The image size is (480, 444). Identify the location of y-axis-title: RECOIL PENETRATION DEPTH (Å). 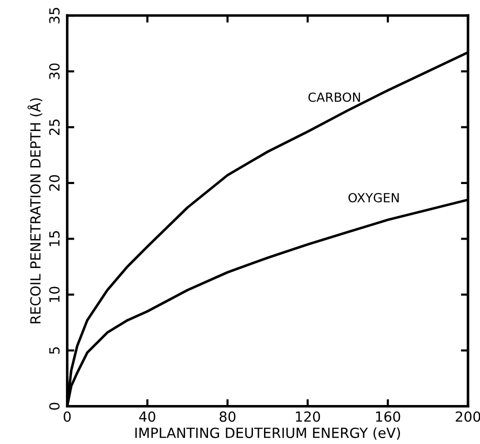
(35, 211).